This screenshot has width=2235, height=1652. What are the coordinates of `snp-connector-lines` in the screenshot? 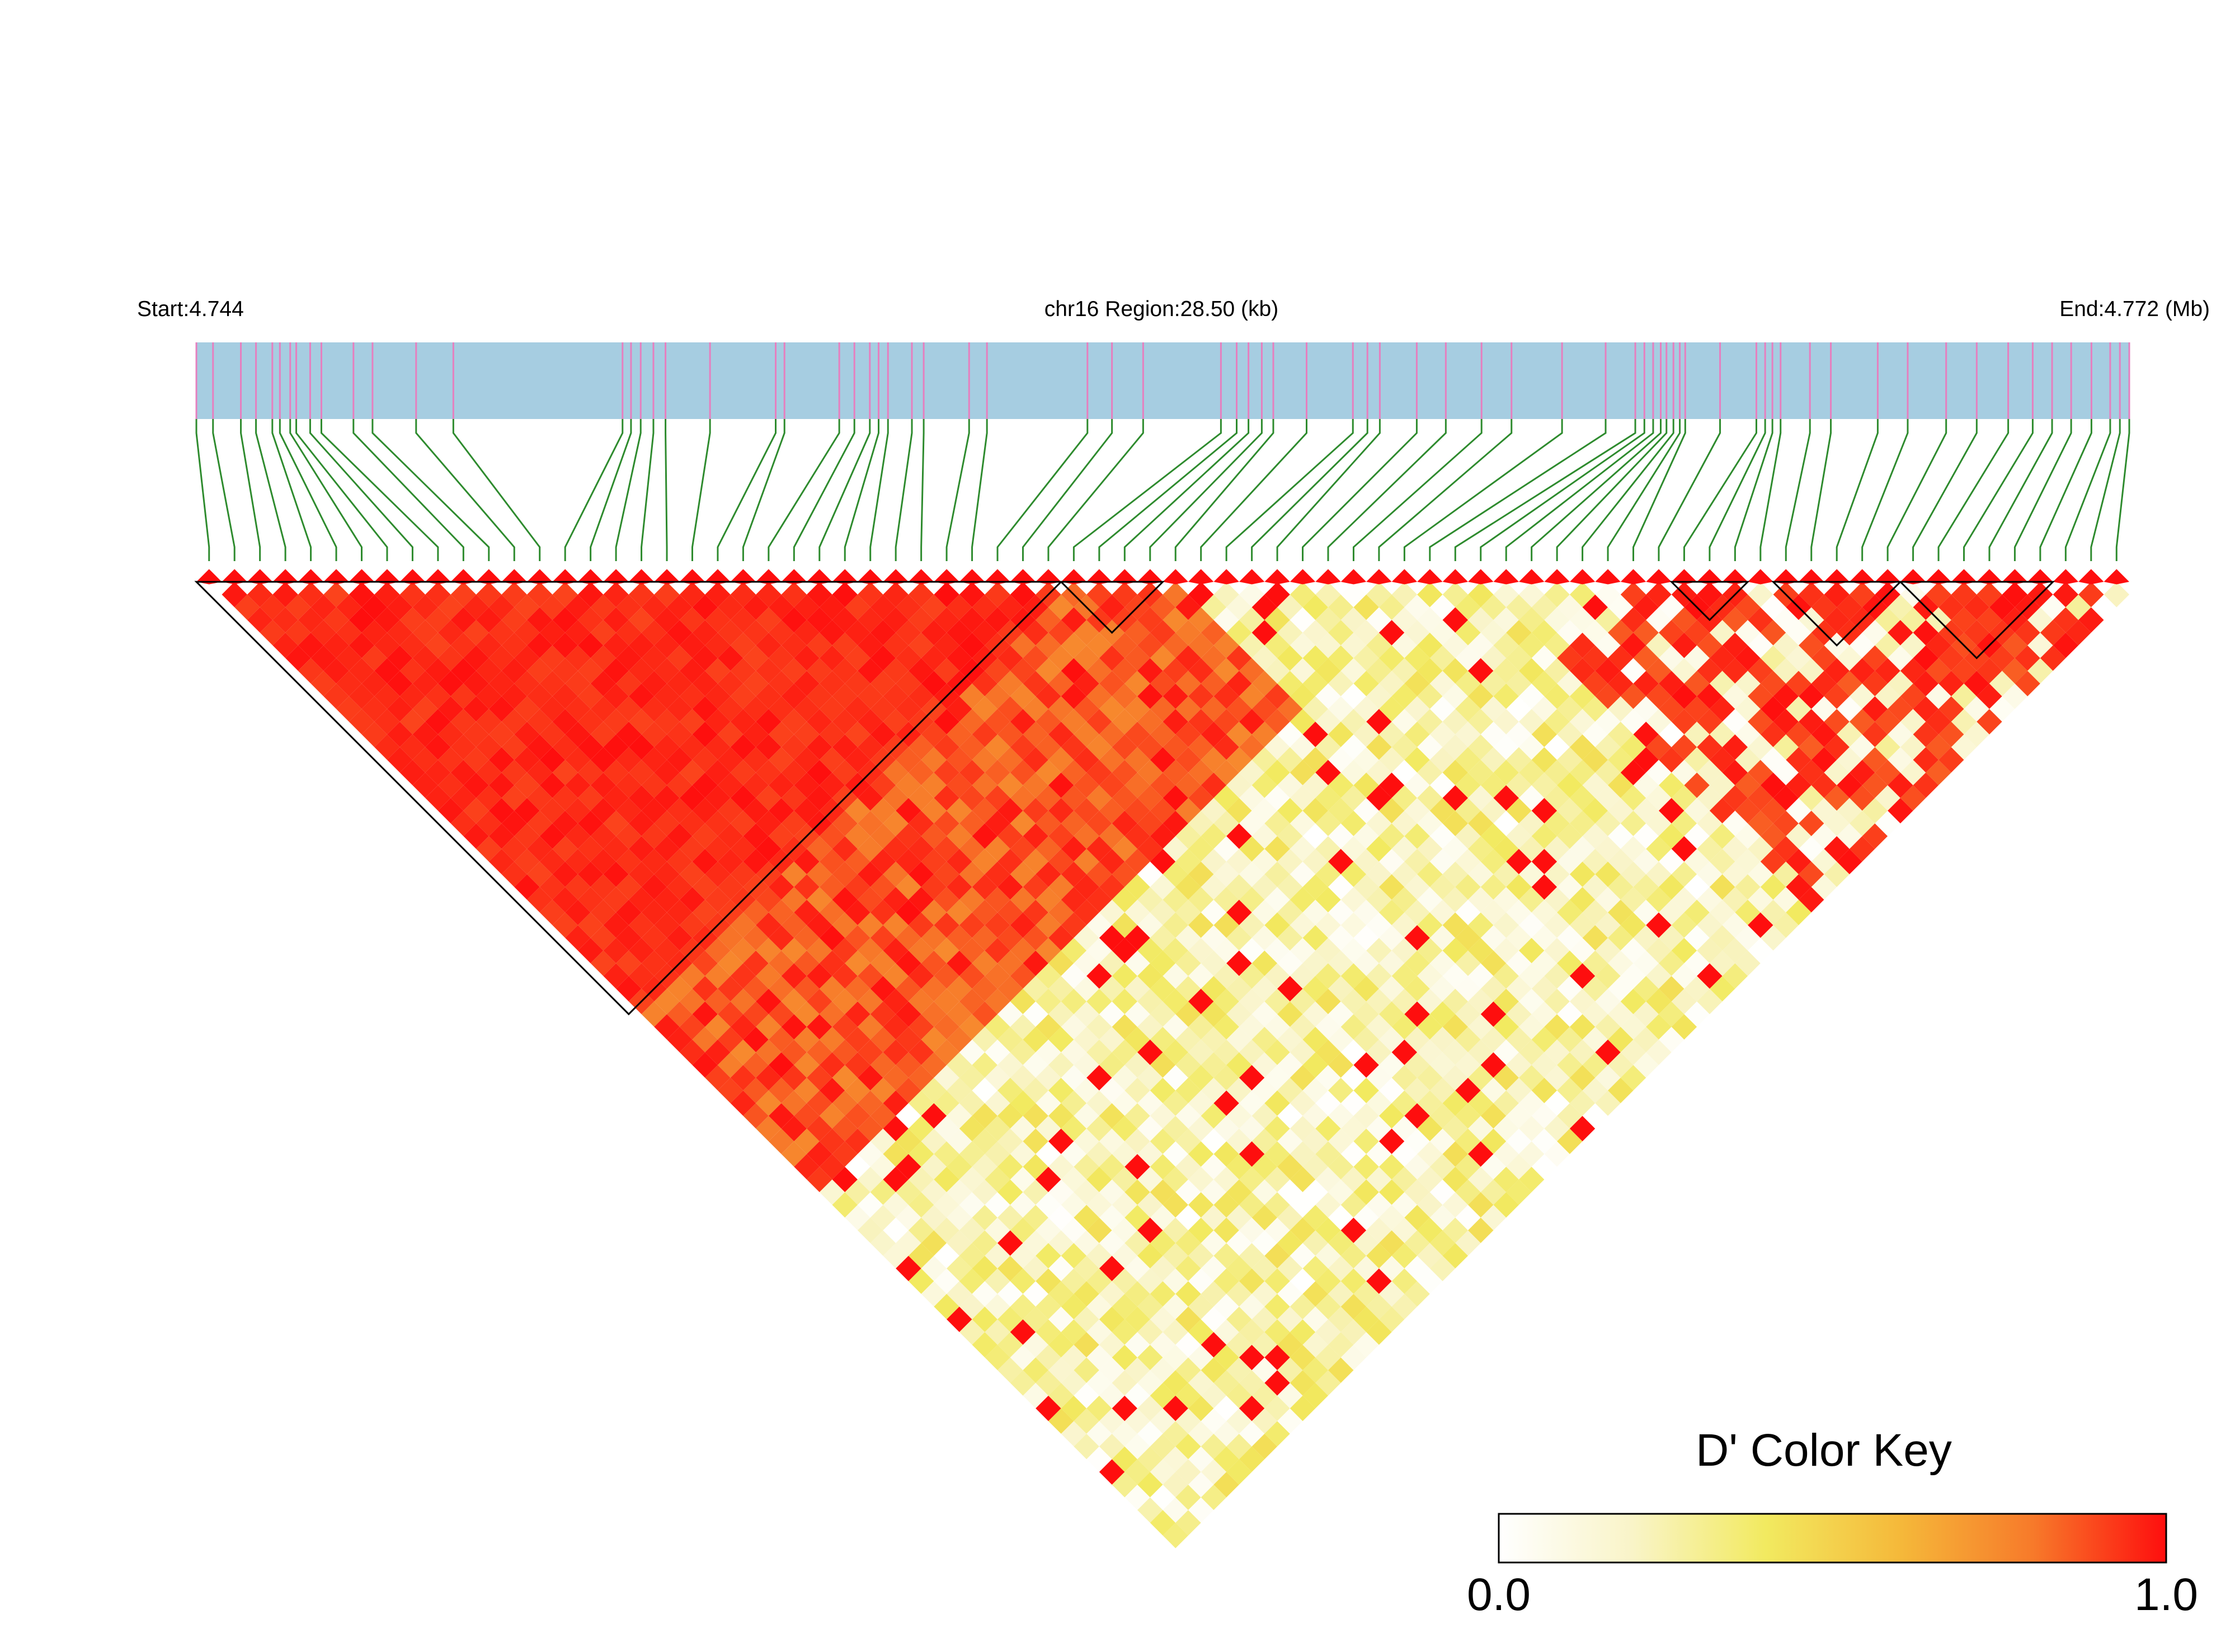 It's located at (1162, 490).